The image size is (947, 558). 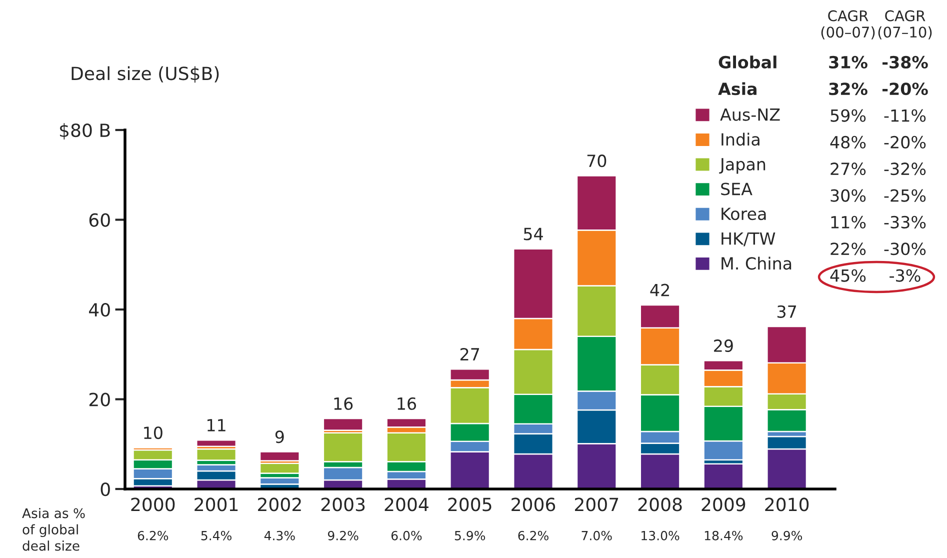 I want to click on y-axis-title: Deal size (US$B), so click(x=145, y=74).